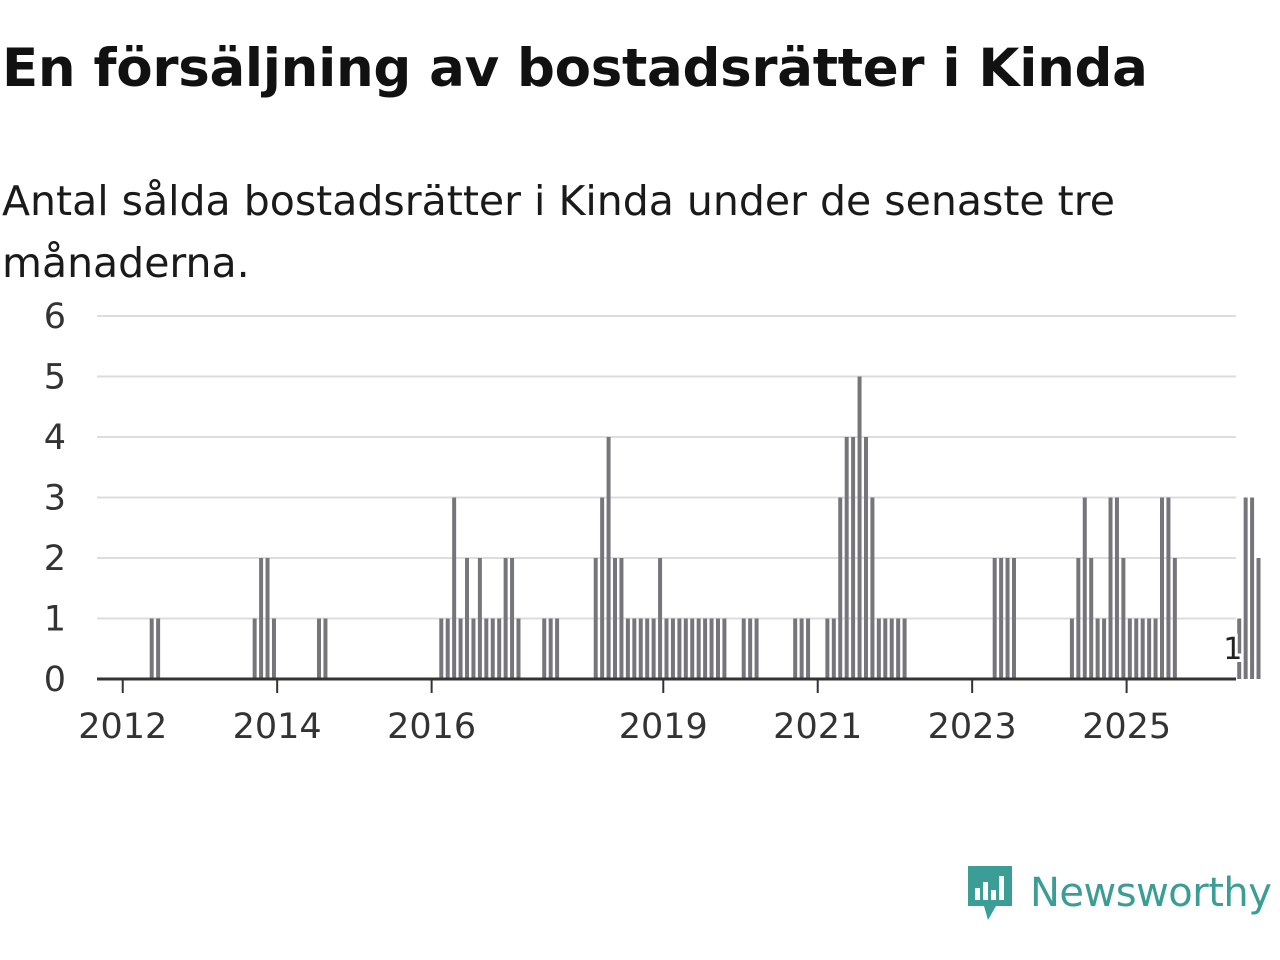 The image size is (1280, 960). Describe the element at coordinates (55, 499) in the screenshot. I see `y-tick-label: 3` at that location.